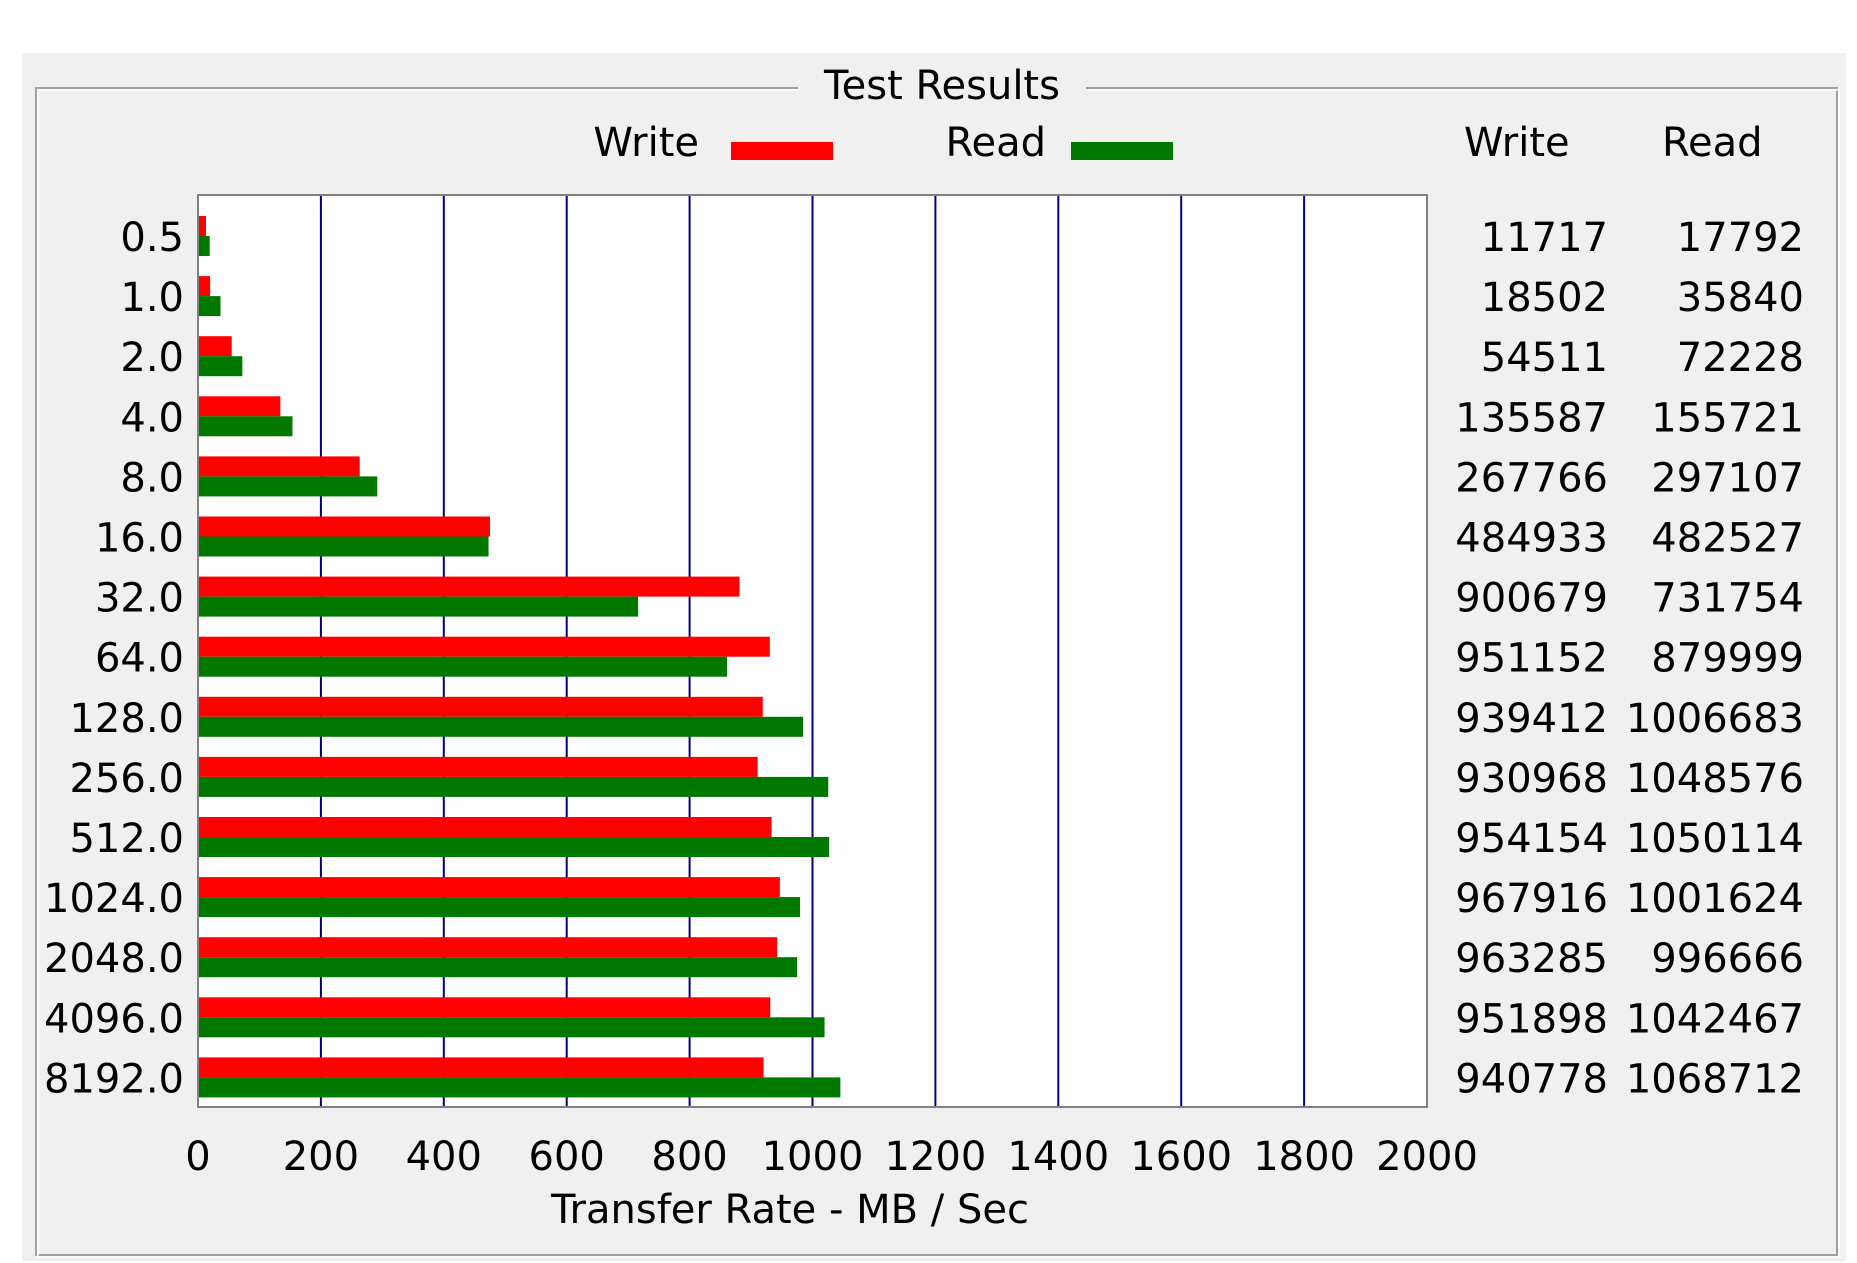 The height and width of the screenshot is (1263, 1857). Describe the element at coordinates (995, 143) in the screenshot. I see `legend-label-read: Read` at that location.